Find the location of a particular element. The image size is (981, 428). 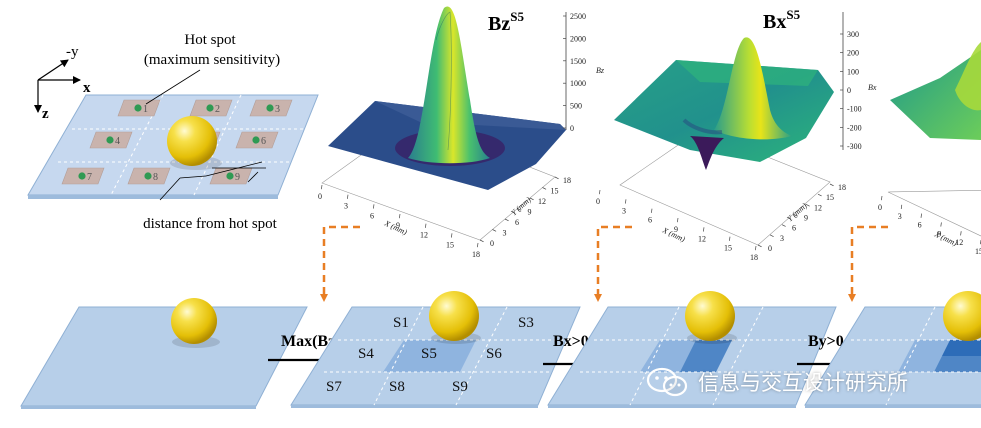

bx-negative-dip is located at coordinates (707, 153).